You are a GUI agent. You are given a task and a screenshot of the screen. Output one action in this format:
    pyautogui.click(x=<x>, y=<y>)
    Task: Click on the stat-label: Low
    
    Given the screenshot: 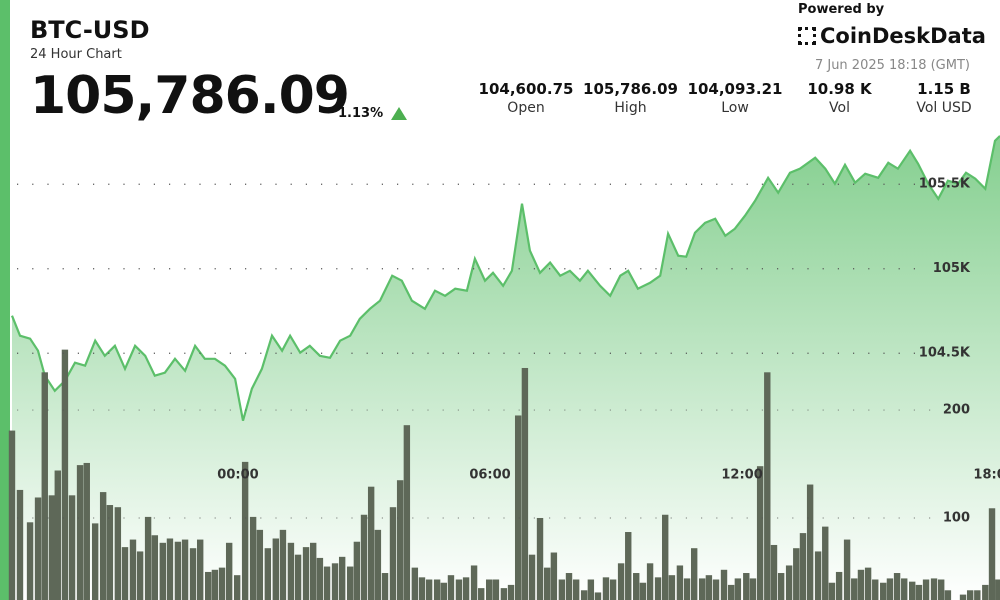 What is the action you would take?
    pyautogui.click(x=735, y=108)
    